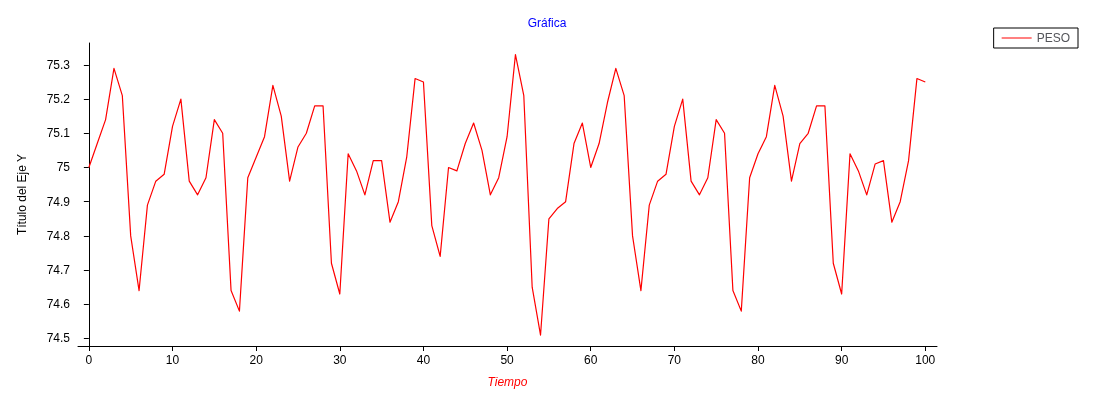  Describe the element at coordinates (841, 360) in the screenshot. I see `x-tick-label: 90` at that location.